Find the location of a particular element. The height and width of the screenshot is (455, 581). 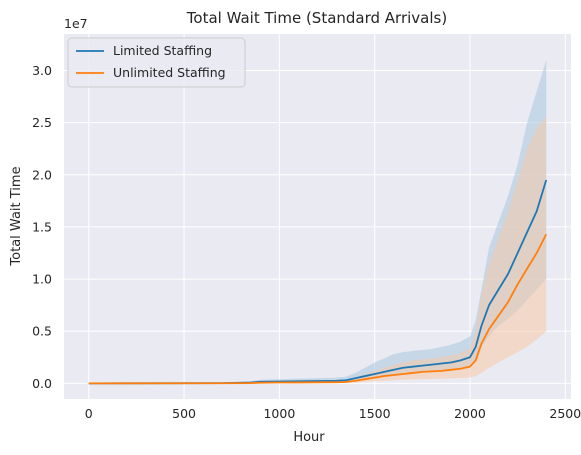

x-tick-label: 500 is located at coordinates (184, 413).